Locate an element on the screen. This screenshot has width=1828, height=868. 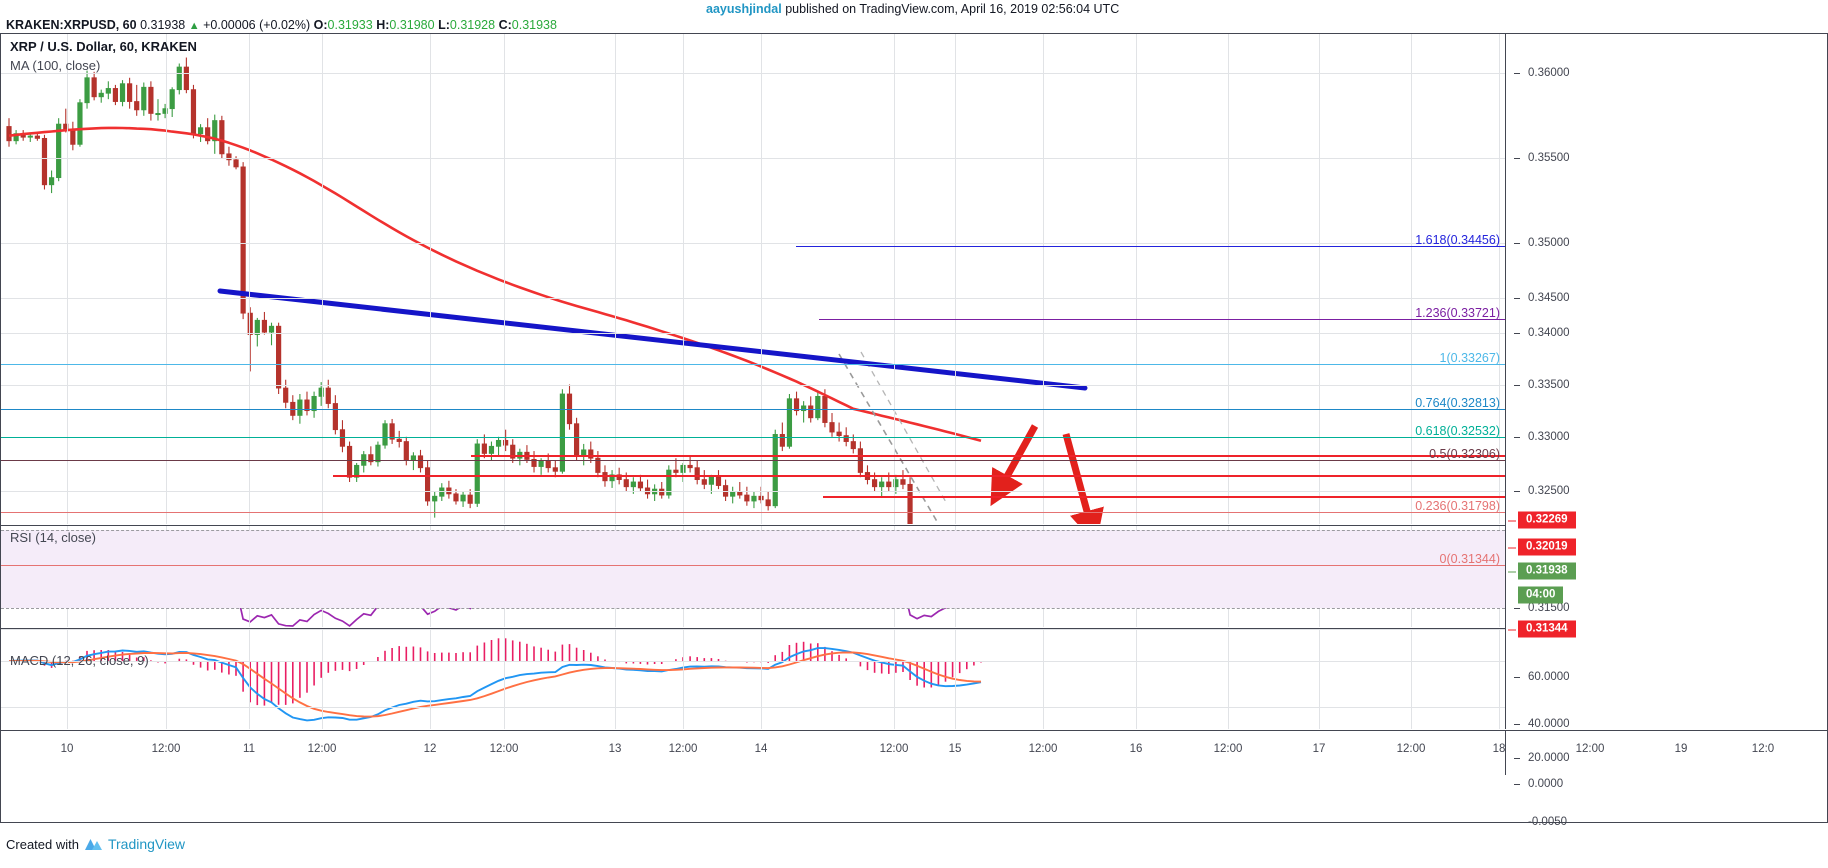
fib-label-0(0.31344): 0(0.31344) is located at coordinates (1469, 559).